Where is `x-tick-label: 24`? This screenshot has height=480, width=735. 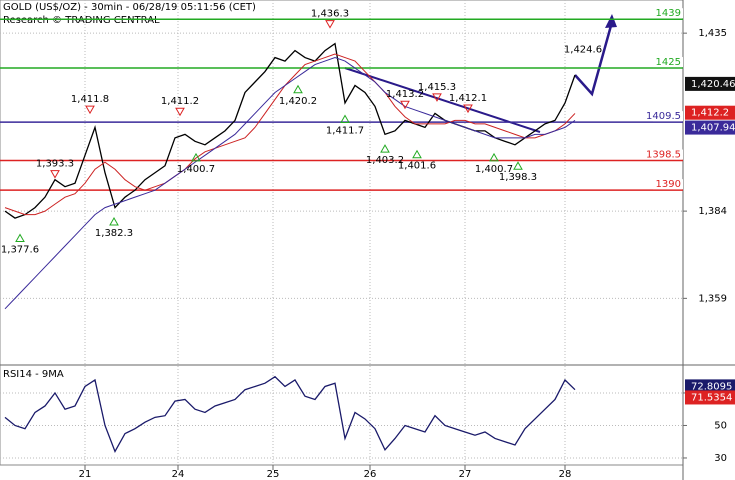 x-tick-label: 24 is located at coordinates (178, 474).